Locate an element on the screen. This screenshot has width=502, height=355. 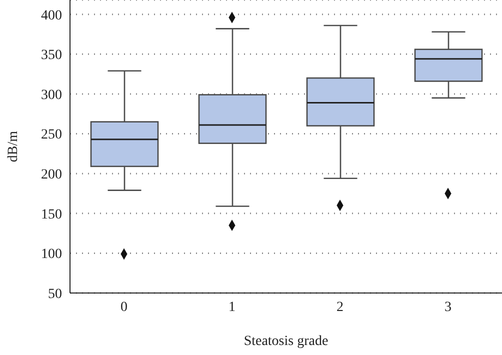
x-tick-label: 1 is located at coordinates (232, 307).